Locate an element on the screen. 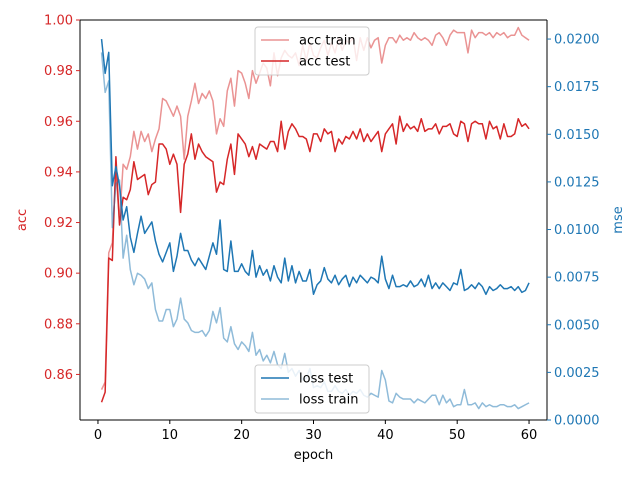 The width and height of the screenshot is (640, 478). y-left-tick-label: 0.96 is located at coordinates (58, 122).